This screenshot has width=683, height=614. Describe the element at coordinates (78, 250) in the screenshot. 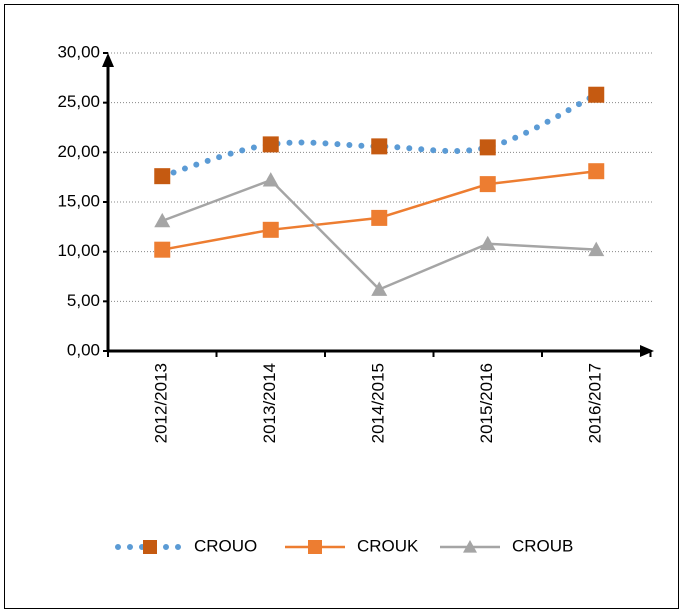

I see `y-tick-label: 10,00` at that location.